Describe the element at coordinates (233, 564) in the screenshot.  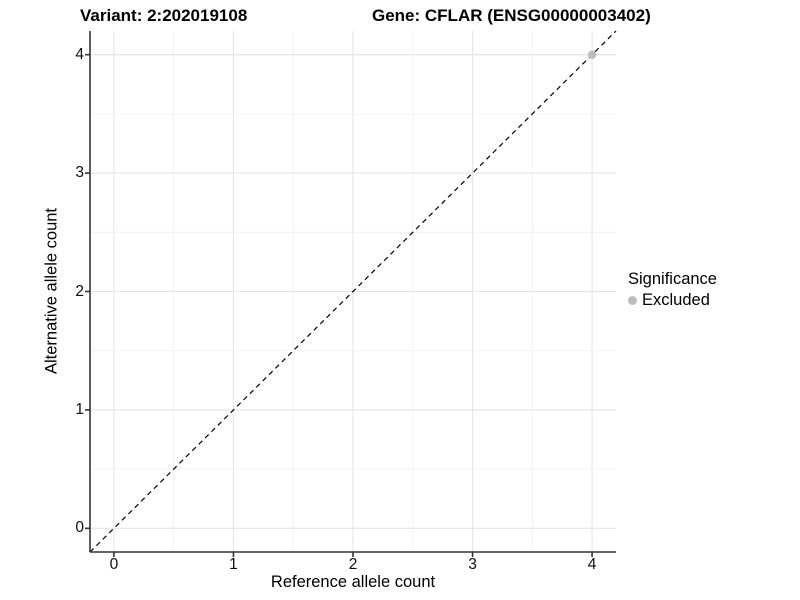
I see `x-tick-label: 1` at that location.